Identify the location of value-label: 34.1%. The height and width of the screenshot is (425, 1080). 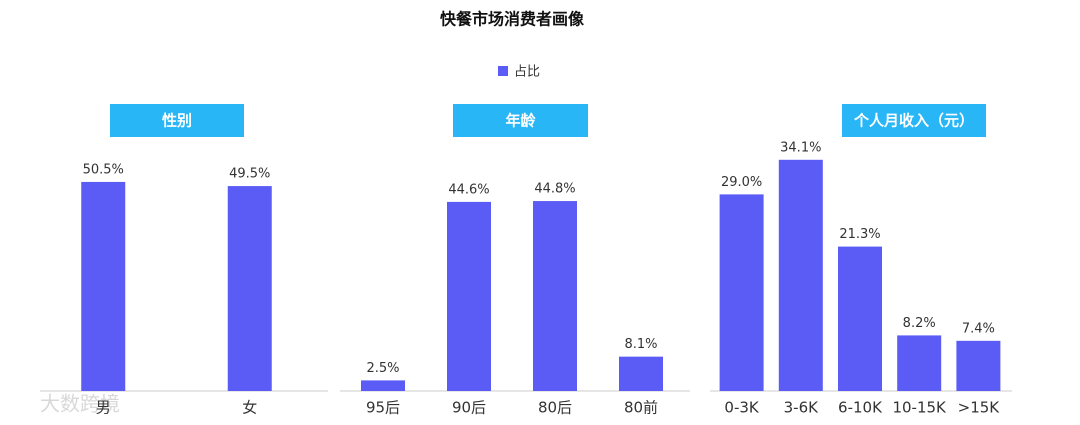
(800, 147).